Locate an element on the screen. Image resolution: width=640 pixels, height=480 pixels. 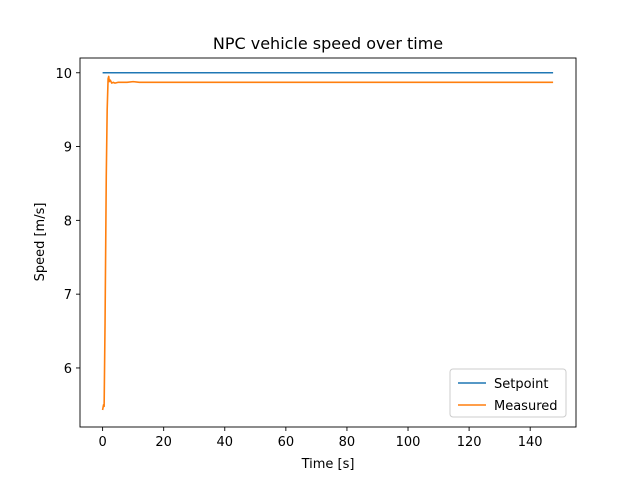
legend-label-setpoint: Setpoint is located at coordinates (521, 384).